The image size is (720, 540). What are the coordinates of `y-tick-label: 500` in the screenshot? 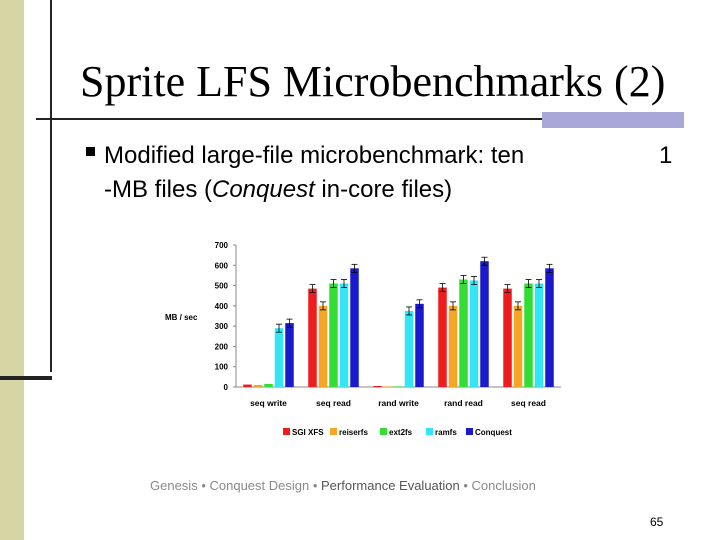 It's located at (222, 286).